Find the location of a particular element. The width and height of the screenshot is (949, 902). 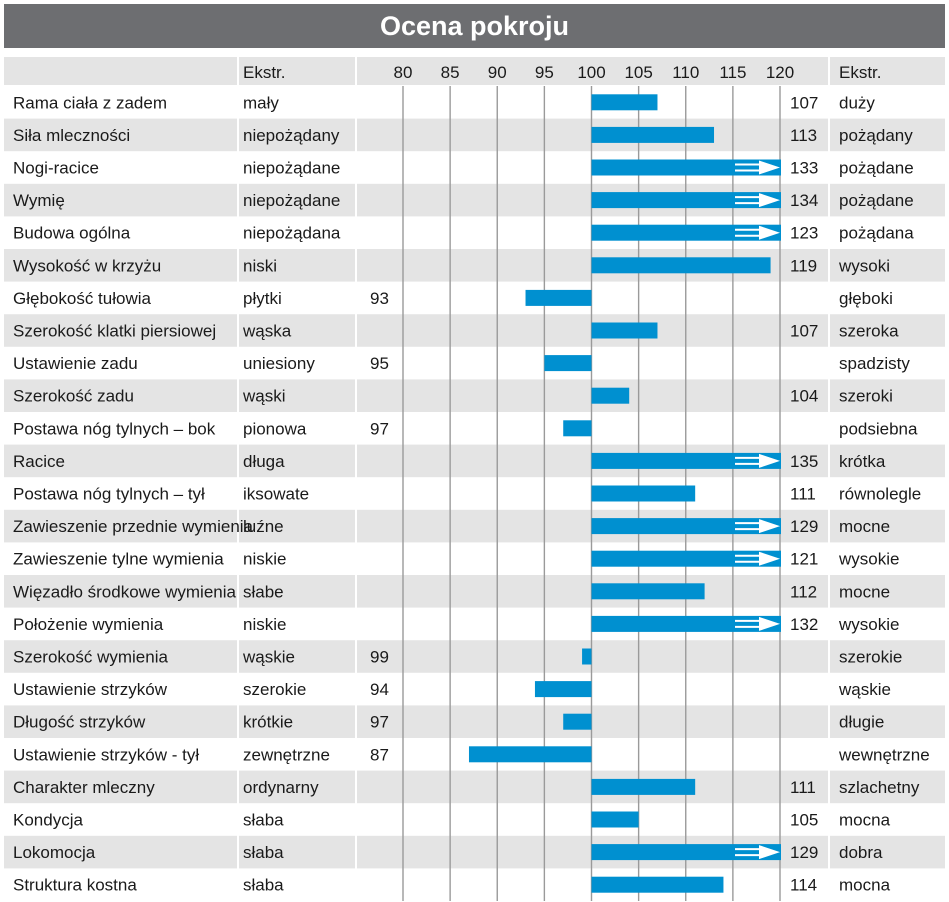

x-tick-label: 80 is located at coordinates (403, 72).